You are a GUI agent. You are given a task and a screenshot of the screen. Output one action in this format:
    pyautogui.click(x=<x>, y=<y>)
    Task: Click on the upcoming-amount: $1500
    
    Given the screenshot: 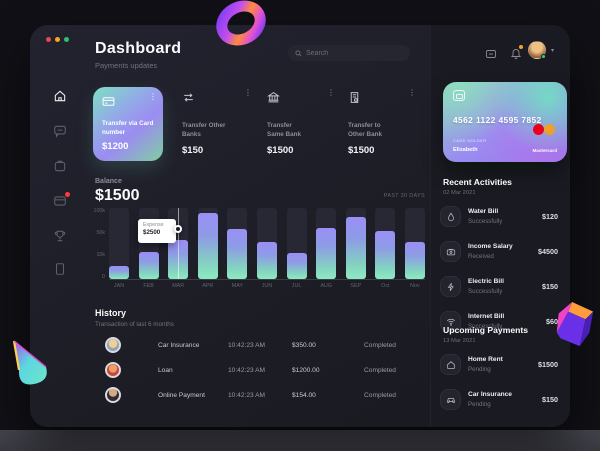 What is the action you would take?
    pyautogui.click(x=548, y=364)
    